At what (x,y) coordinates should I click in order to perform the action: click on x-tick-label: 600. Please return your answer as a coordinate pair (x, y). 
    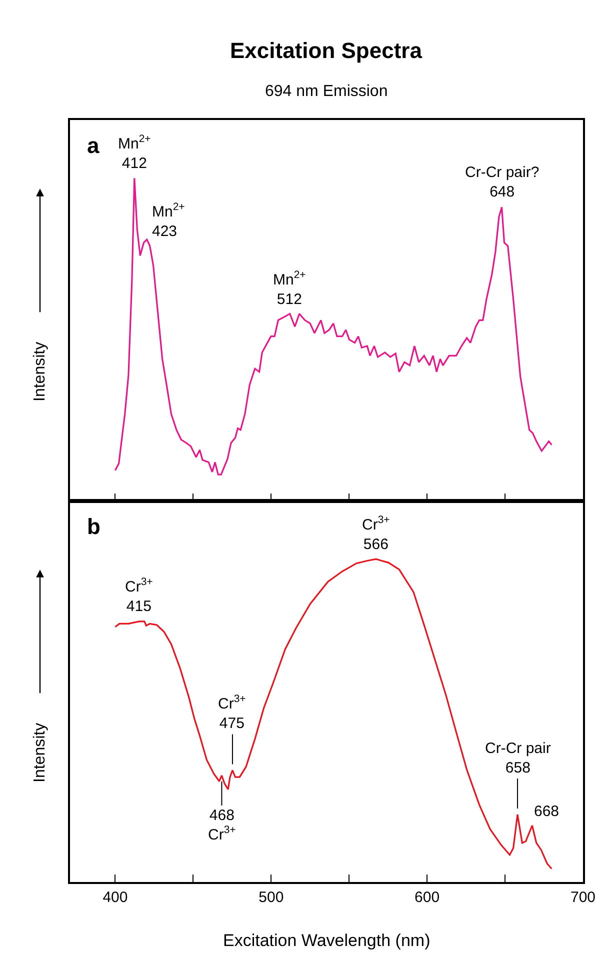
    Looking at the image, I should click on (427, 897).